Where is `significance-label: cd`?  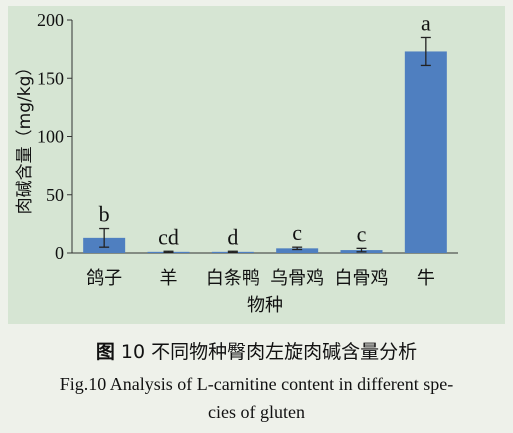 significance-label: cd is located at coordinates (168, 236).